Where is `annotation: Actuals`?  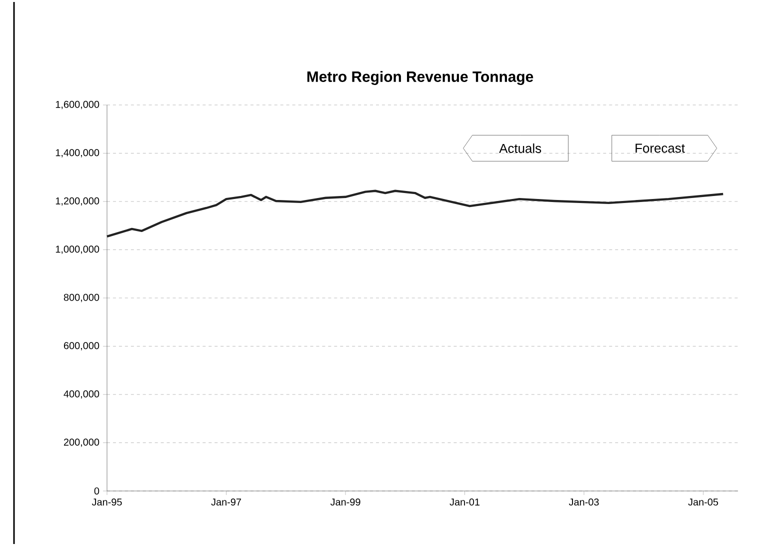 annotation: Actuals is located at coordinates (520, 148).